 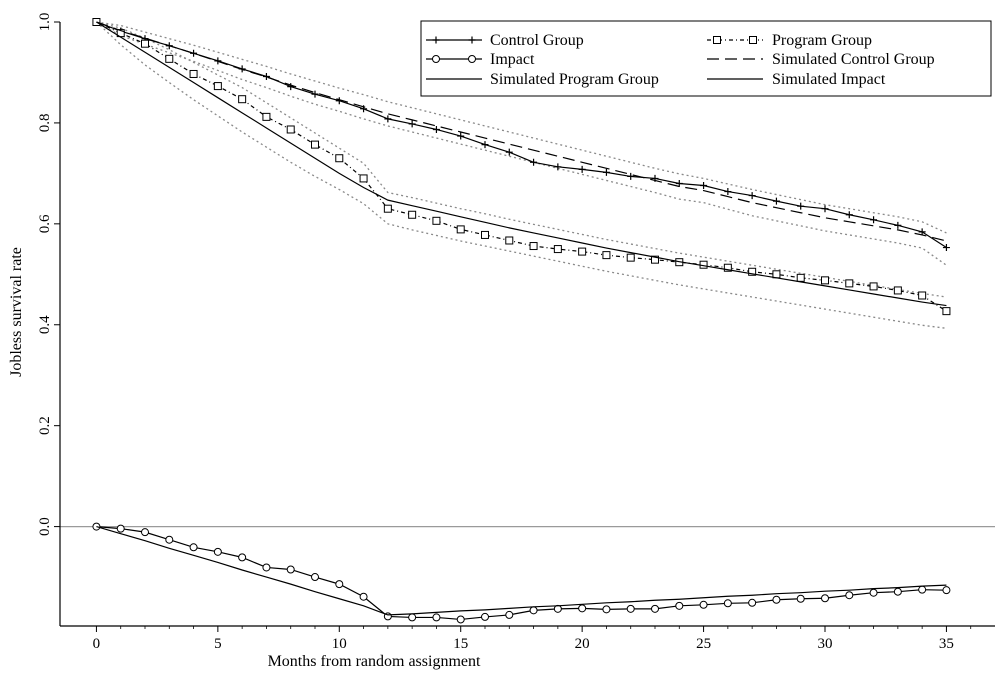 What do you see at coordinates (45, 526) in the screenshot?
I see `y-tick-label: 0.0` at bounding box center [45, 526].